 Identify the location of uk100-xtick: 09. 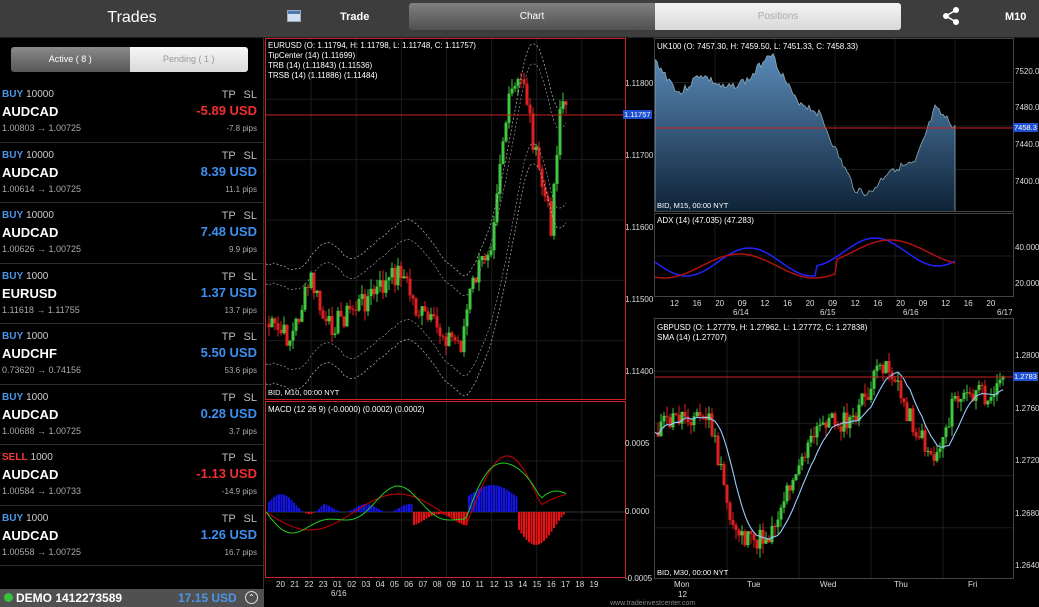
(833, 303).